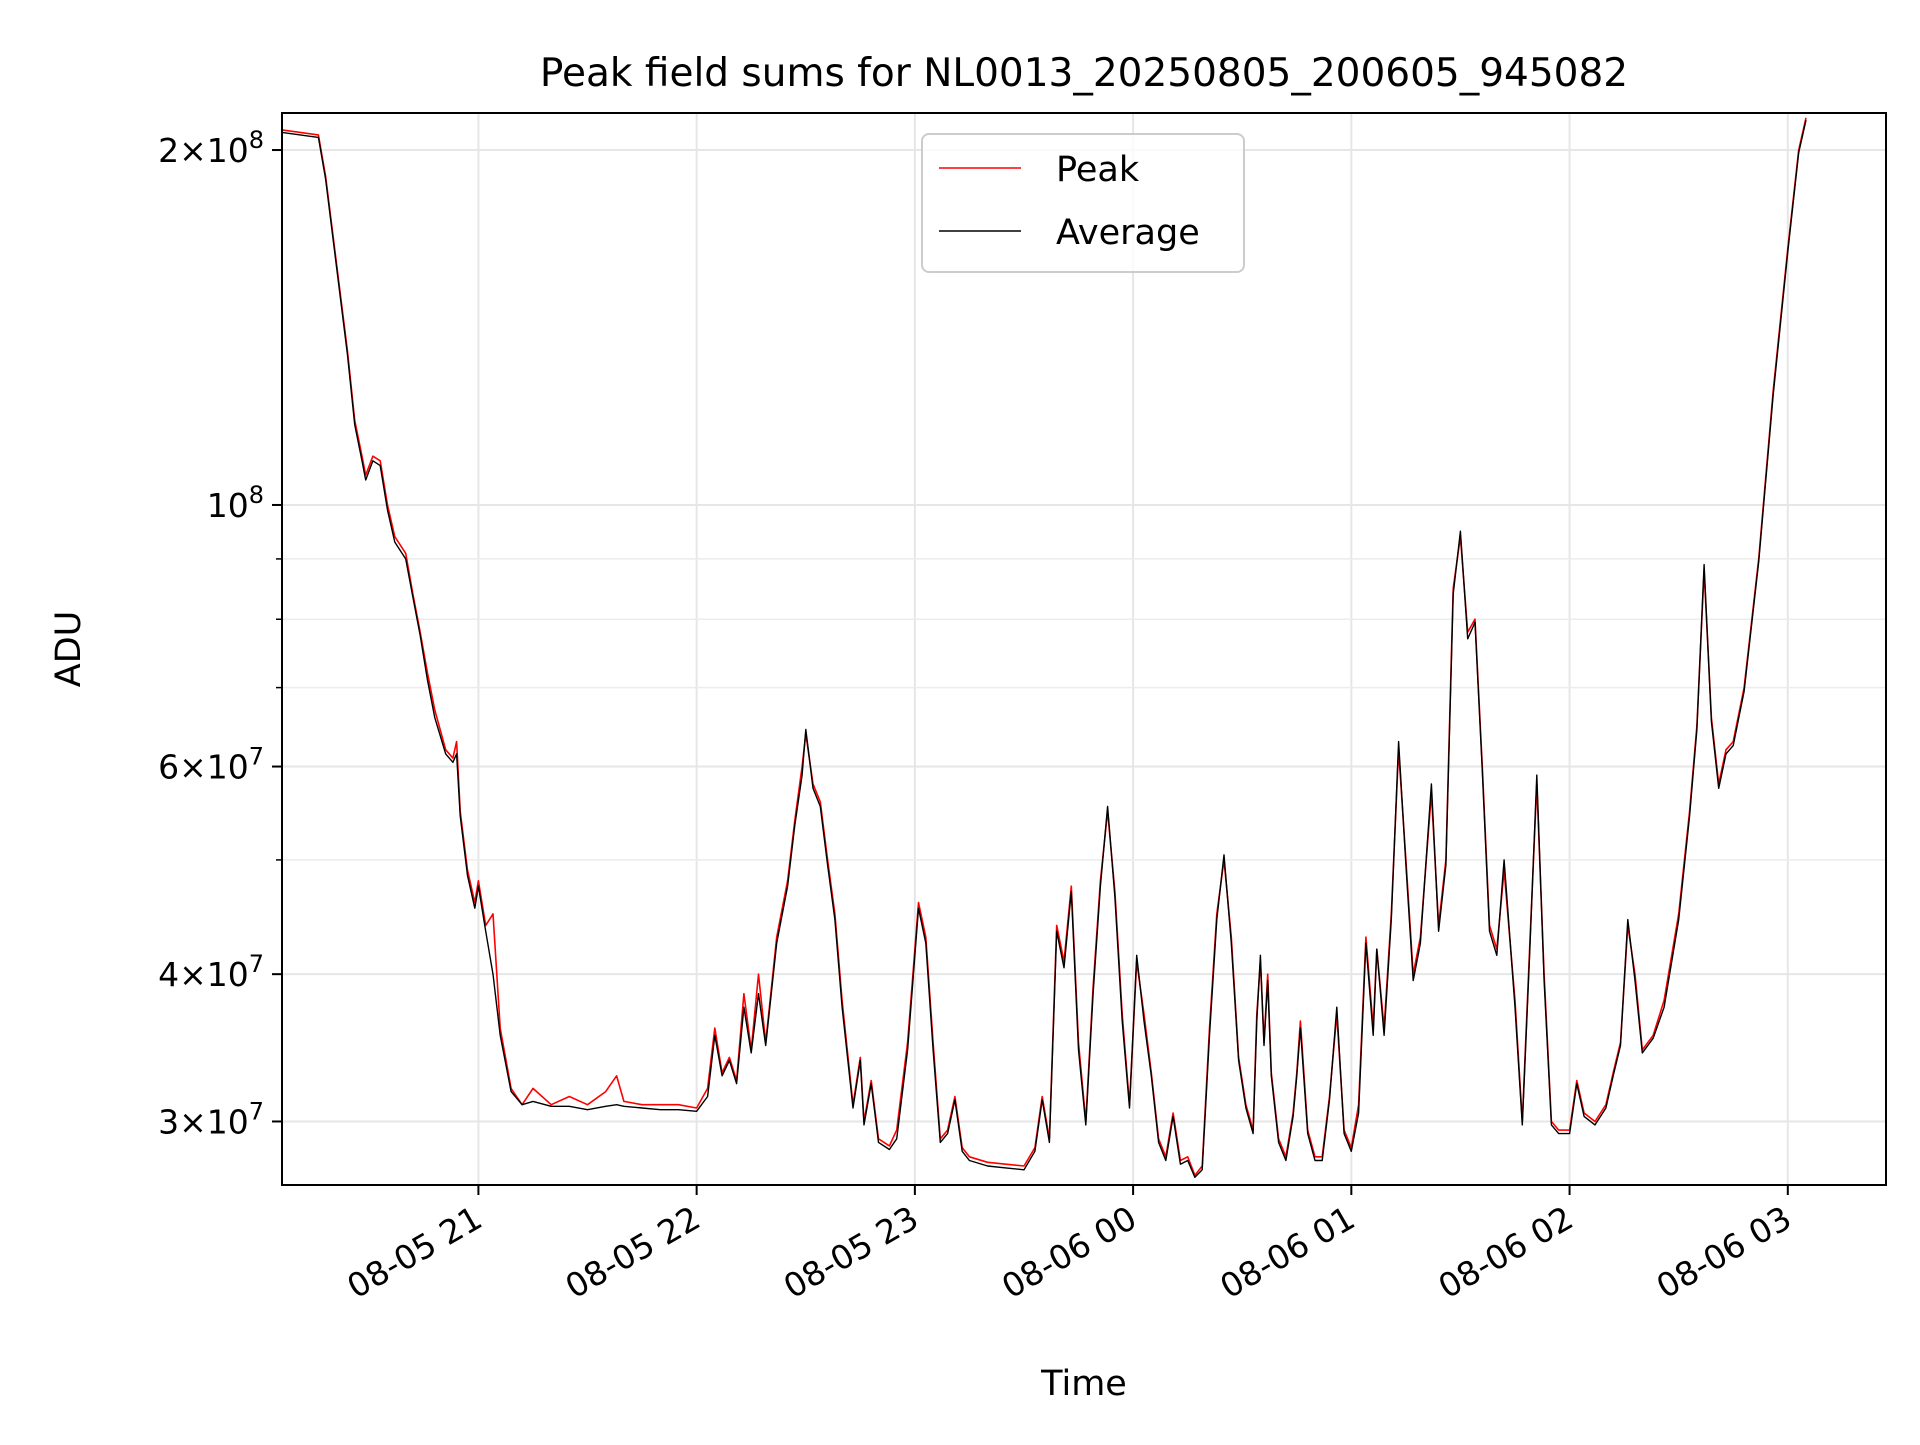  Describe the element at coordinates (211, 148) in the screenshot. I see `y-tick-label: 2×108` at that location.